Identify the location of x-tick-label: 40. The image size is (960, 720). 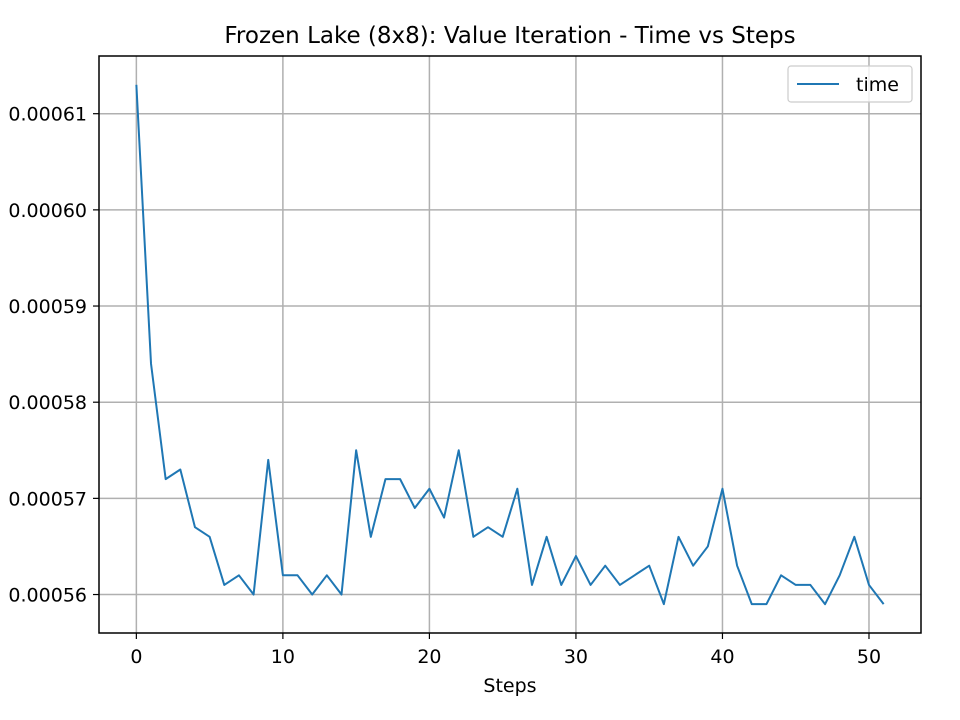
(722, 657).